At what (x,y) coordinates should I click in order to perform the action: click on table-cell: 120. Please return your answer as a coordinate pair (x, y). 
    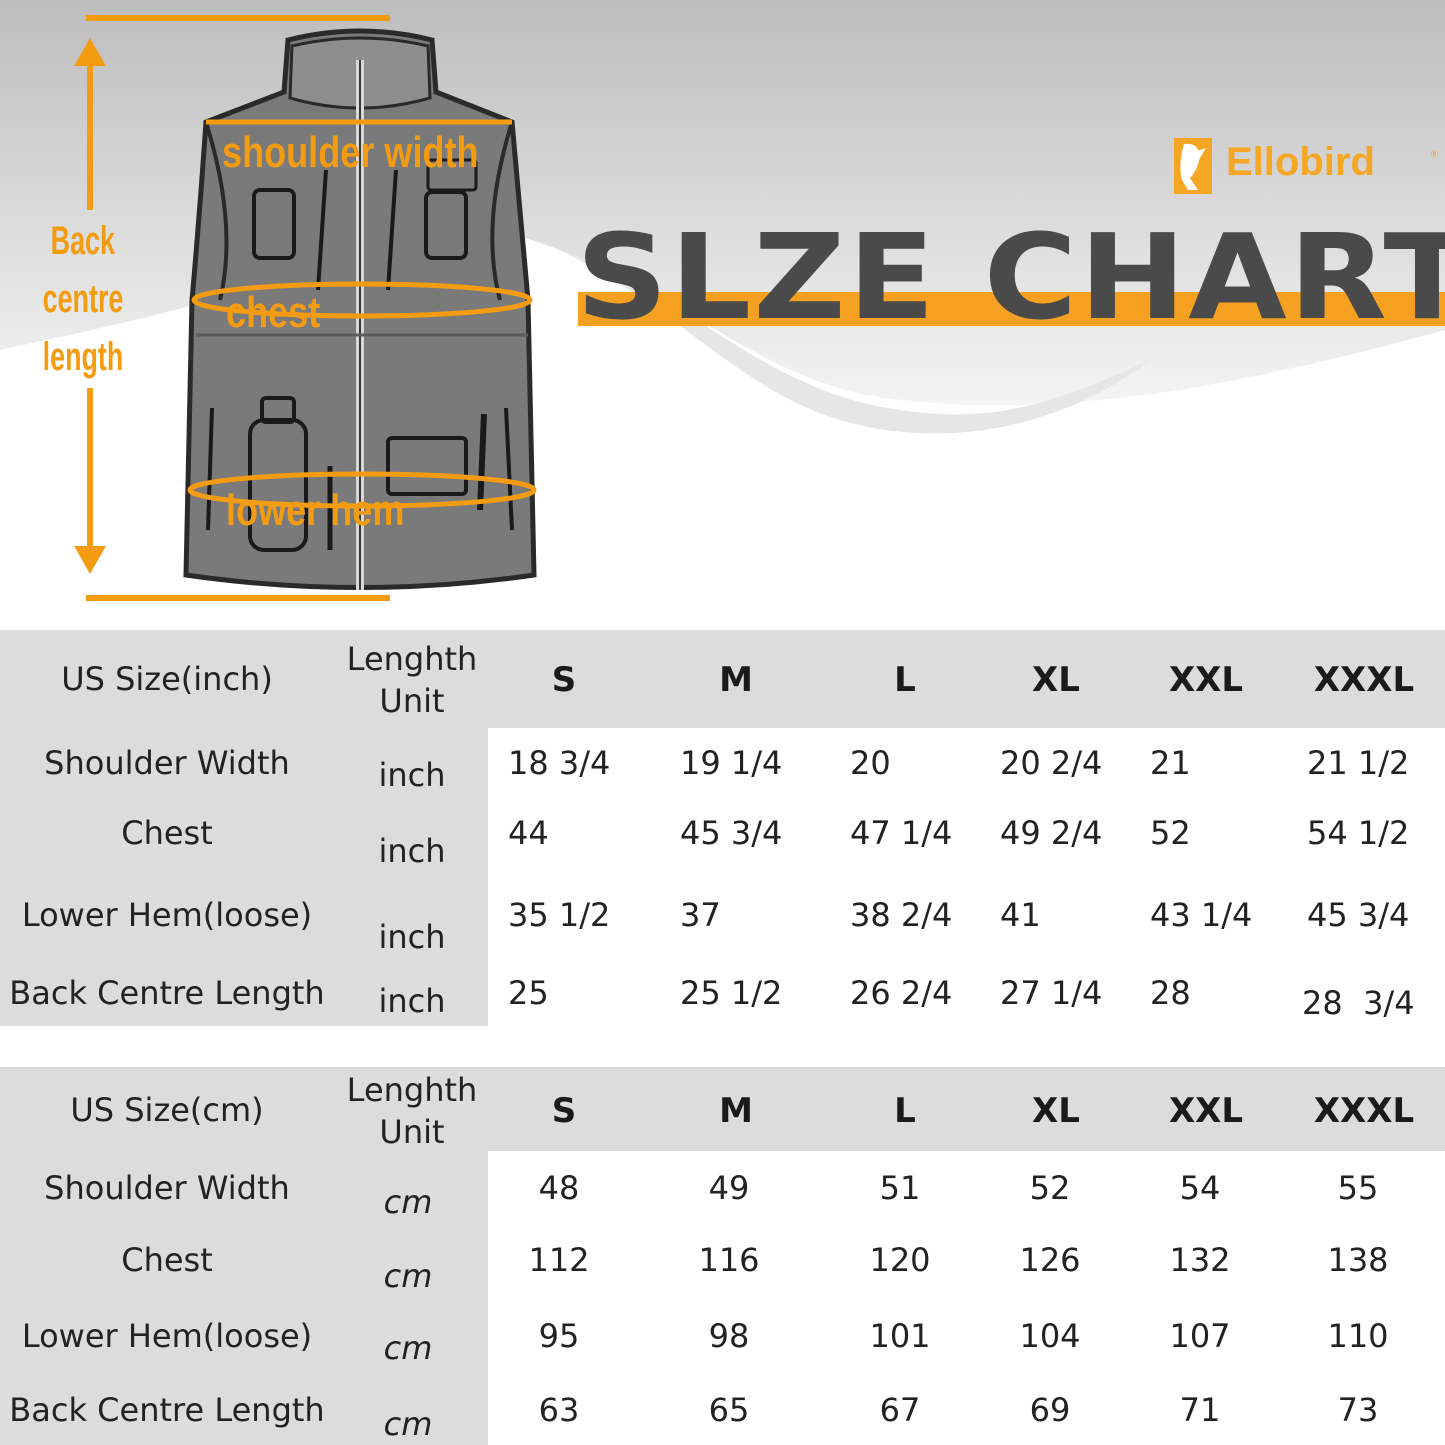
    Looking at the image, I should click on (900, 1260).